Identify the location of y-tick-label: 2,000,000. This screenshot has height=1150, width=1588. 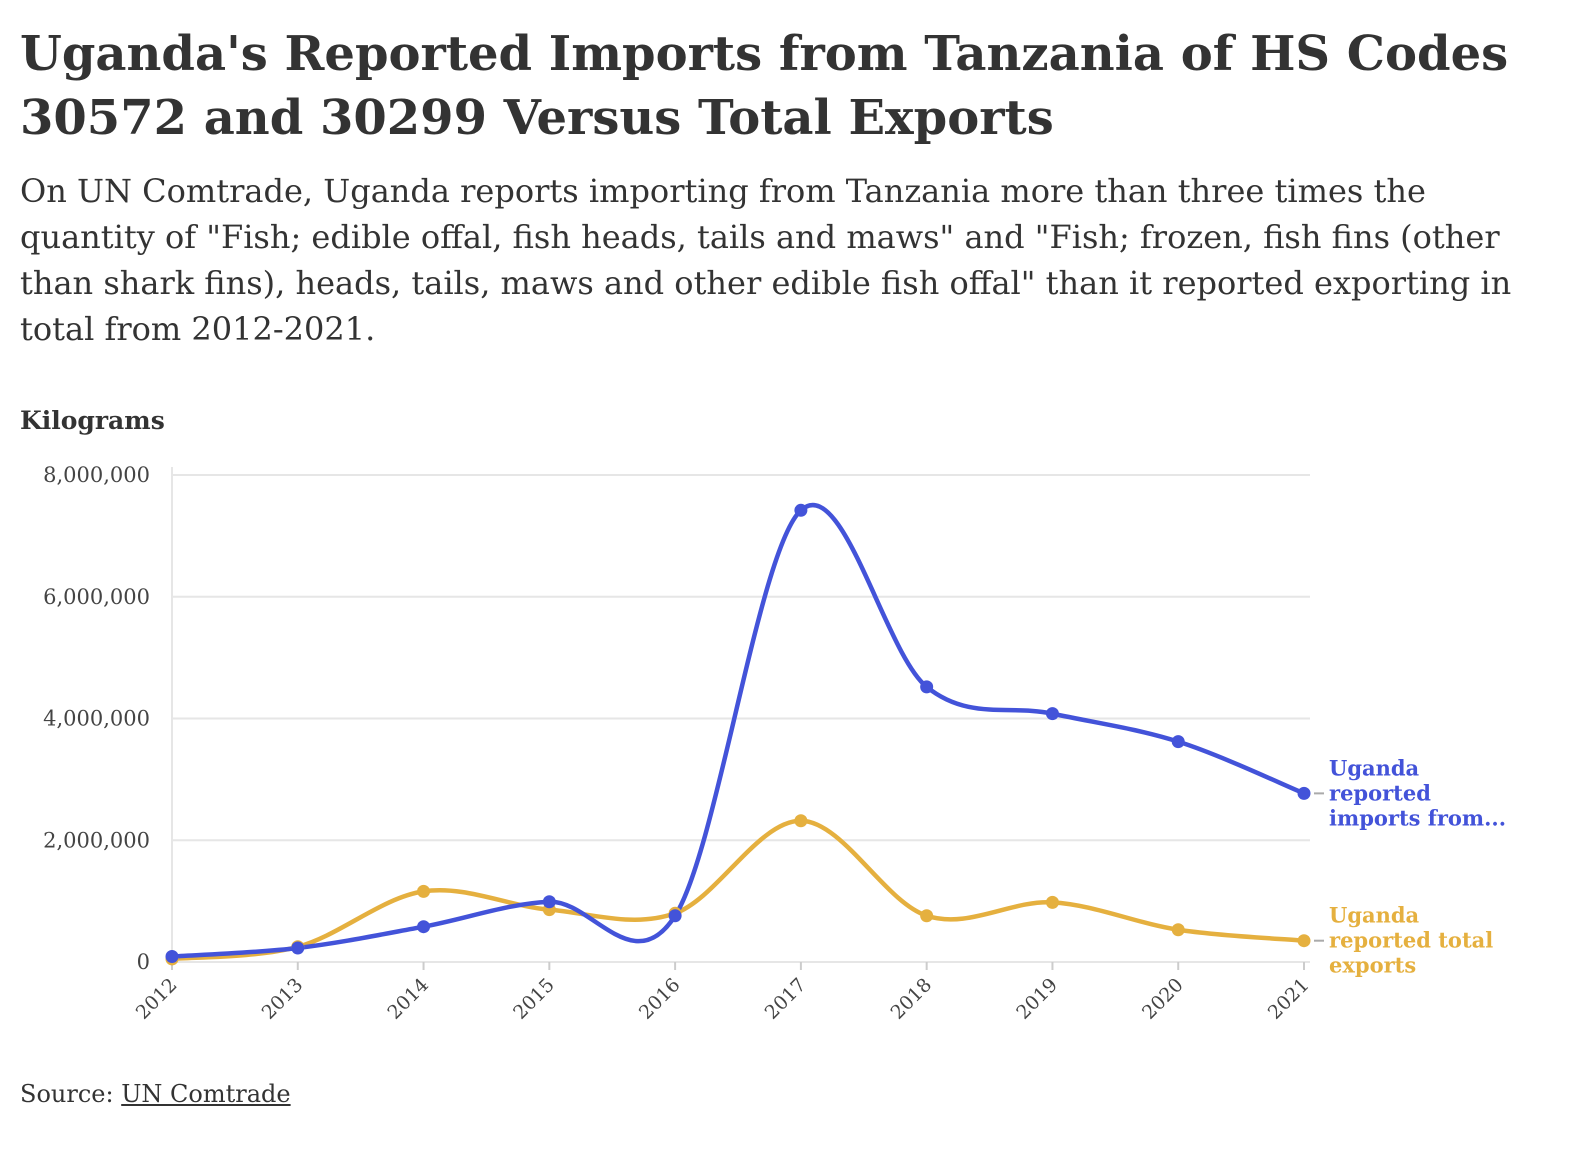
(96, 840).